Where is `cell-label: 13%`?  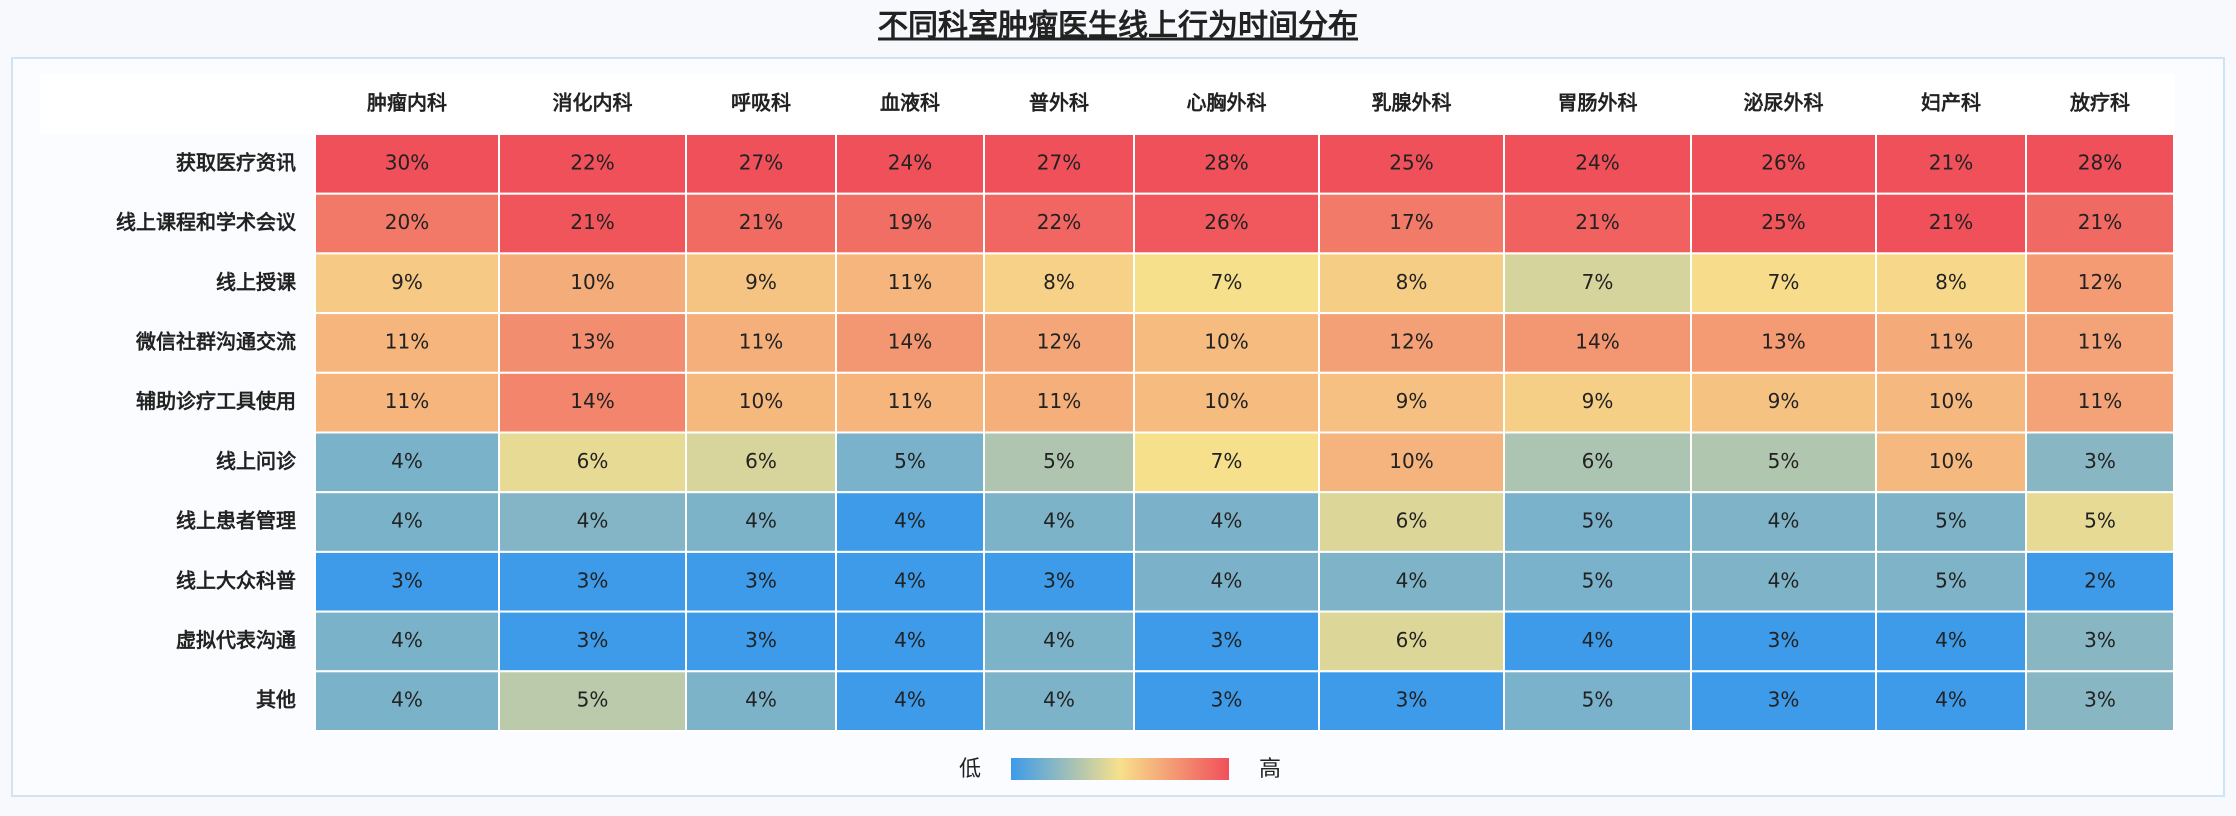 cell-label: 13% is located at coordinates (592, 341).